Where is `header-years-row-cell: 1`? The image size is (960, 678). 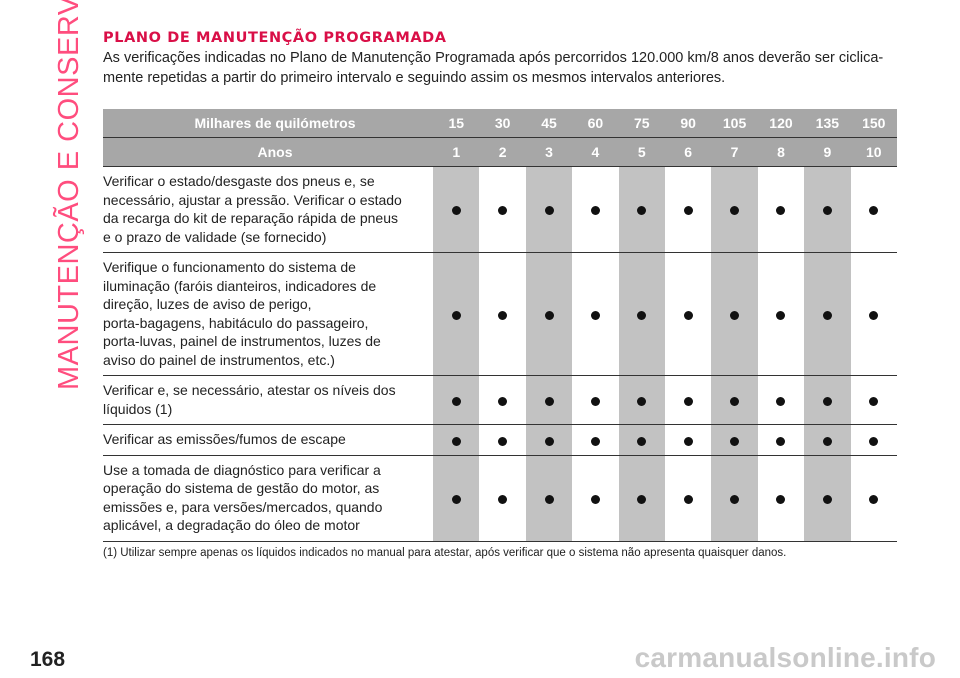
header-years-row-cell: 1 is located at coordinates (456, 152).